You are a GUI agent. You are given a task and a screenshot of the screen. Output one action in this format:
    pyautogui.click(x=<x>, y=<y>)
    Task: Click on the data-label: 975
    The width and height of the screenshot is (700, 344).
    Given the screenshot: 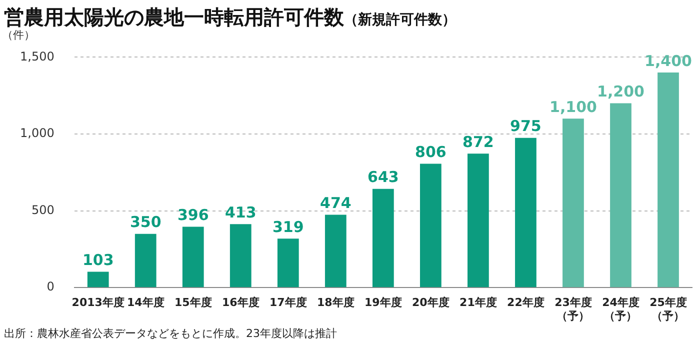 What is the action you would take?
    pyautogui.click(x=526, y=126)
    